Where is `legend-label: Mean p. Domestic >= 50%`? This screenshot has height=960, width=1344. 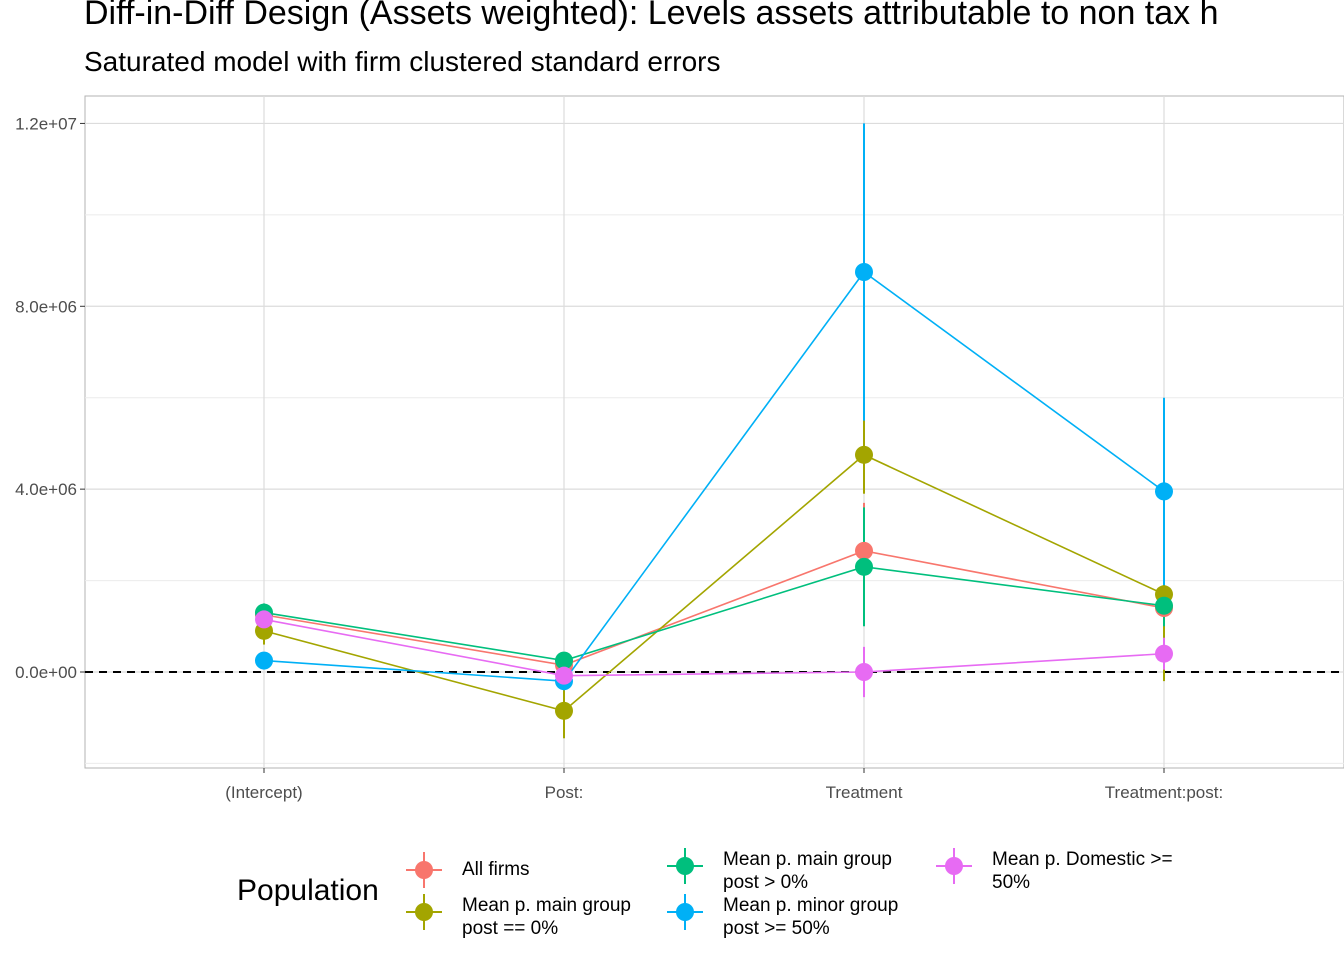 legend-label: Mean p. Domestic >= 50% is located at coordinates (1082, 871).